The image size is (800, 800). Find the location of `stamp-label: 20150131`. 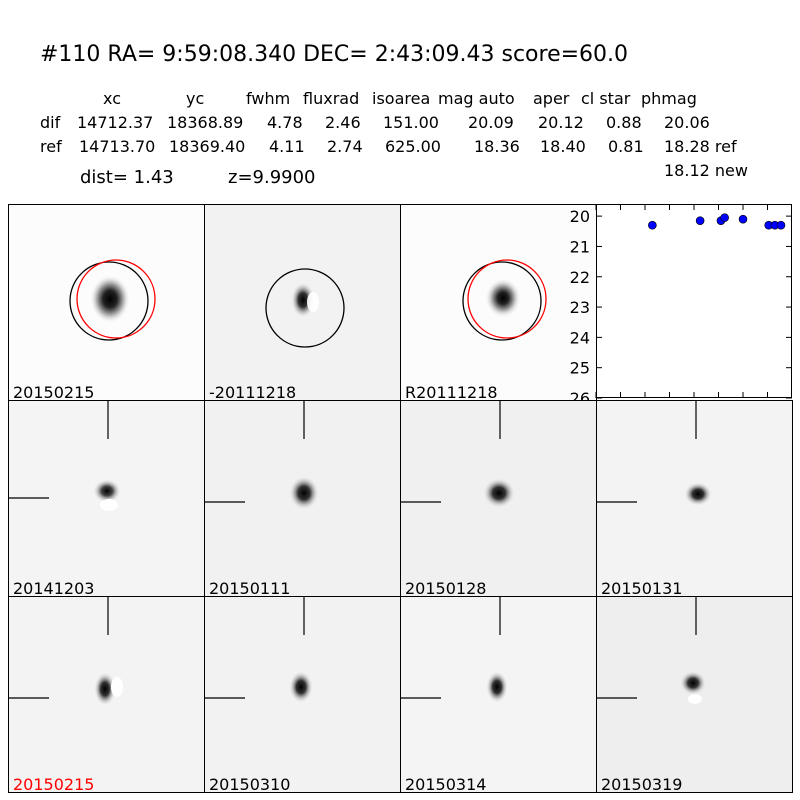

stamp-label: 20150131 is located at coordinates (642, 588).